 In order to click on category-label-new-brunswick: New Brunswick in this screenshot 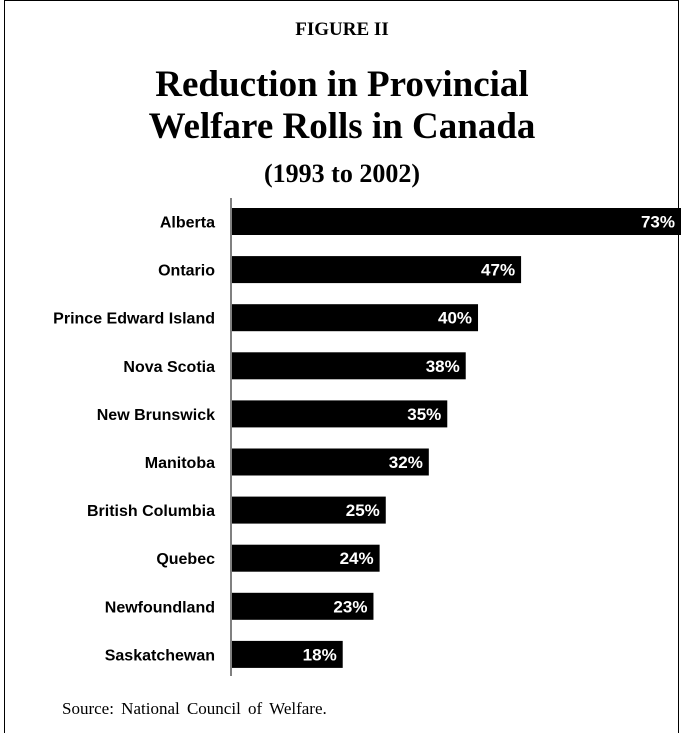, I will do `click(156, 415)`.